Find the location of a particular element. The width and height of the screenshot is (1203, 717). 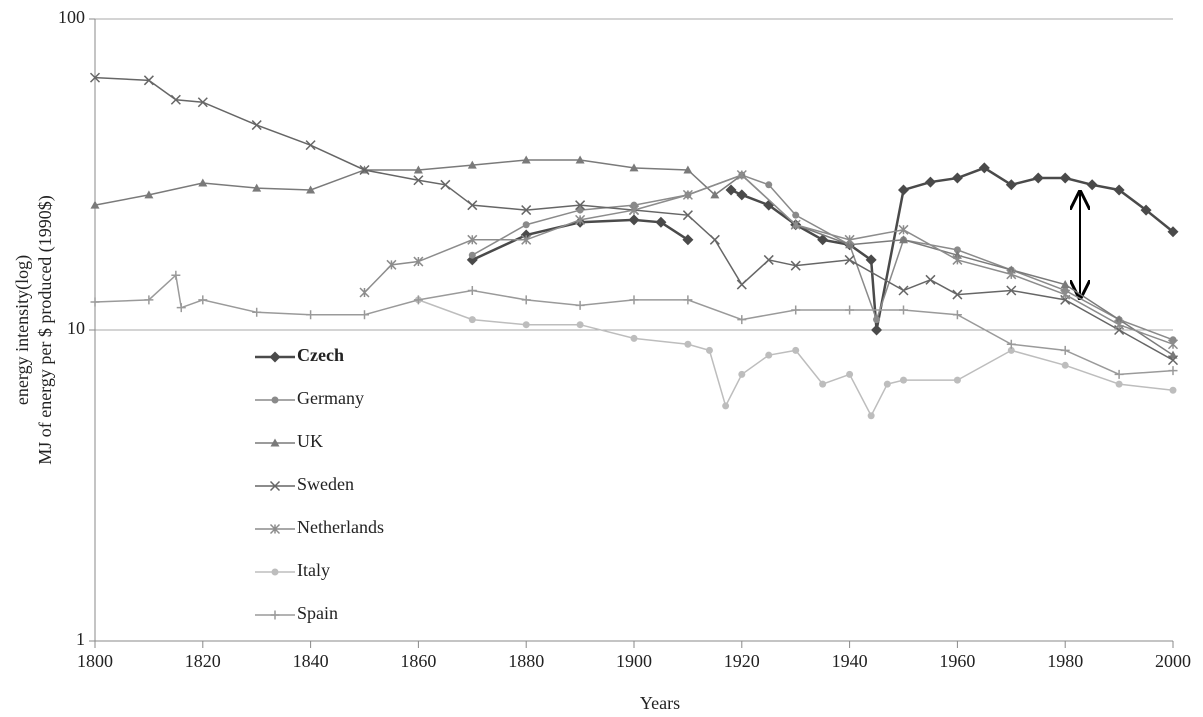

legend-label: UK is located at coordinates (310, 441).